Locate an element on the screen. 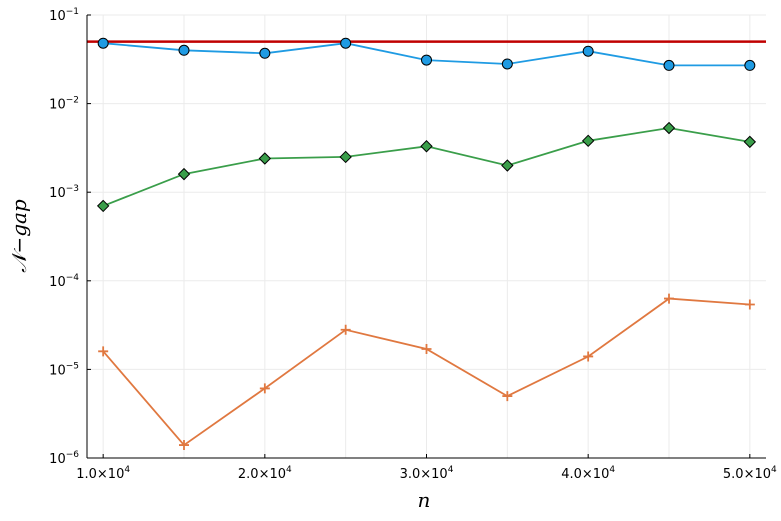  y-tick-label: 10⁻⁴ is located at coordinates (64, 281).